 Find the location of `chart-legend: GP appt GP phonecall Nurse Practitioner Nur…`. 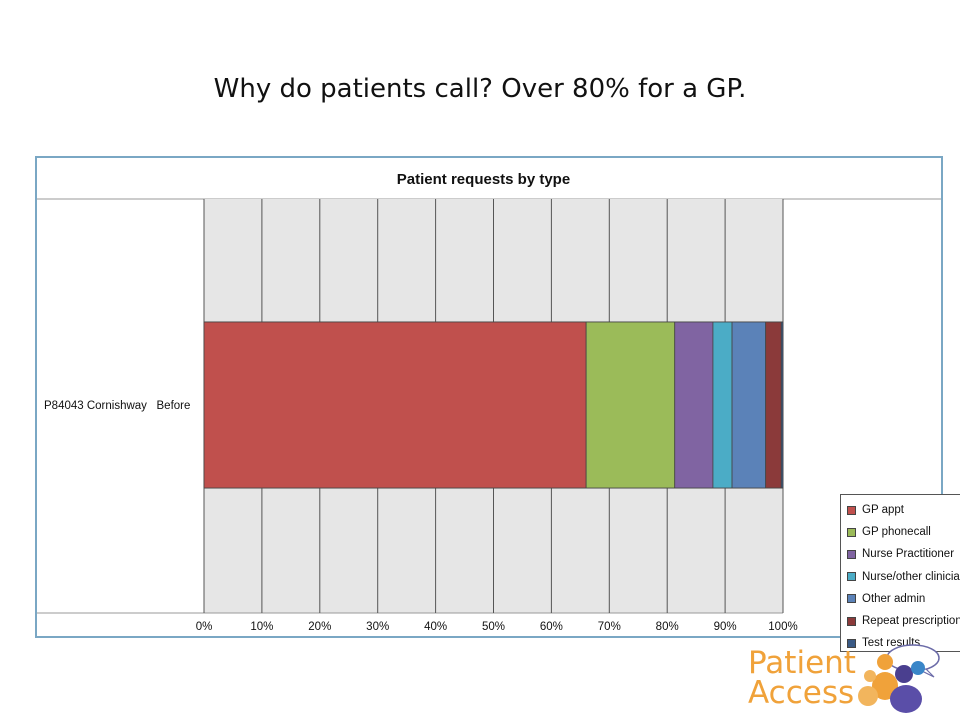

chart-legend: GP appt GP phonecall Nurse Practitioner Nur… is located at coordinates (900, 573).